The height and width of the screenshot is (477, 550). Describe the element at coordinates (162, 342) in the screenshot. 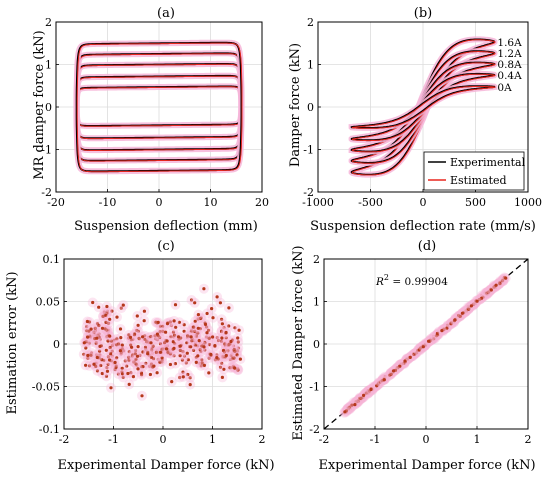

I see `panel-c-plot-area` at that location.